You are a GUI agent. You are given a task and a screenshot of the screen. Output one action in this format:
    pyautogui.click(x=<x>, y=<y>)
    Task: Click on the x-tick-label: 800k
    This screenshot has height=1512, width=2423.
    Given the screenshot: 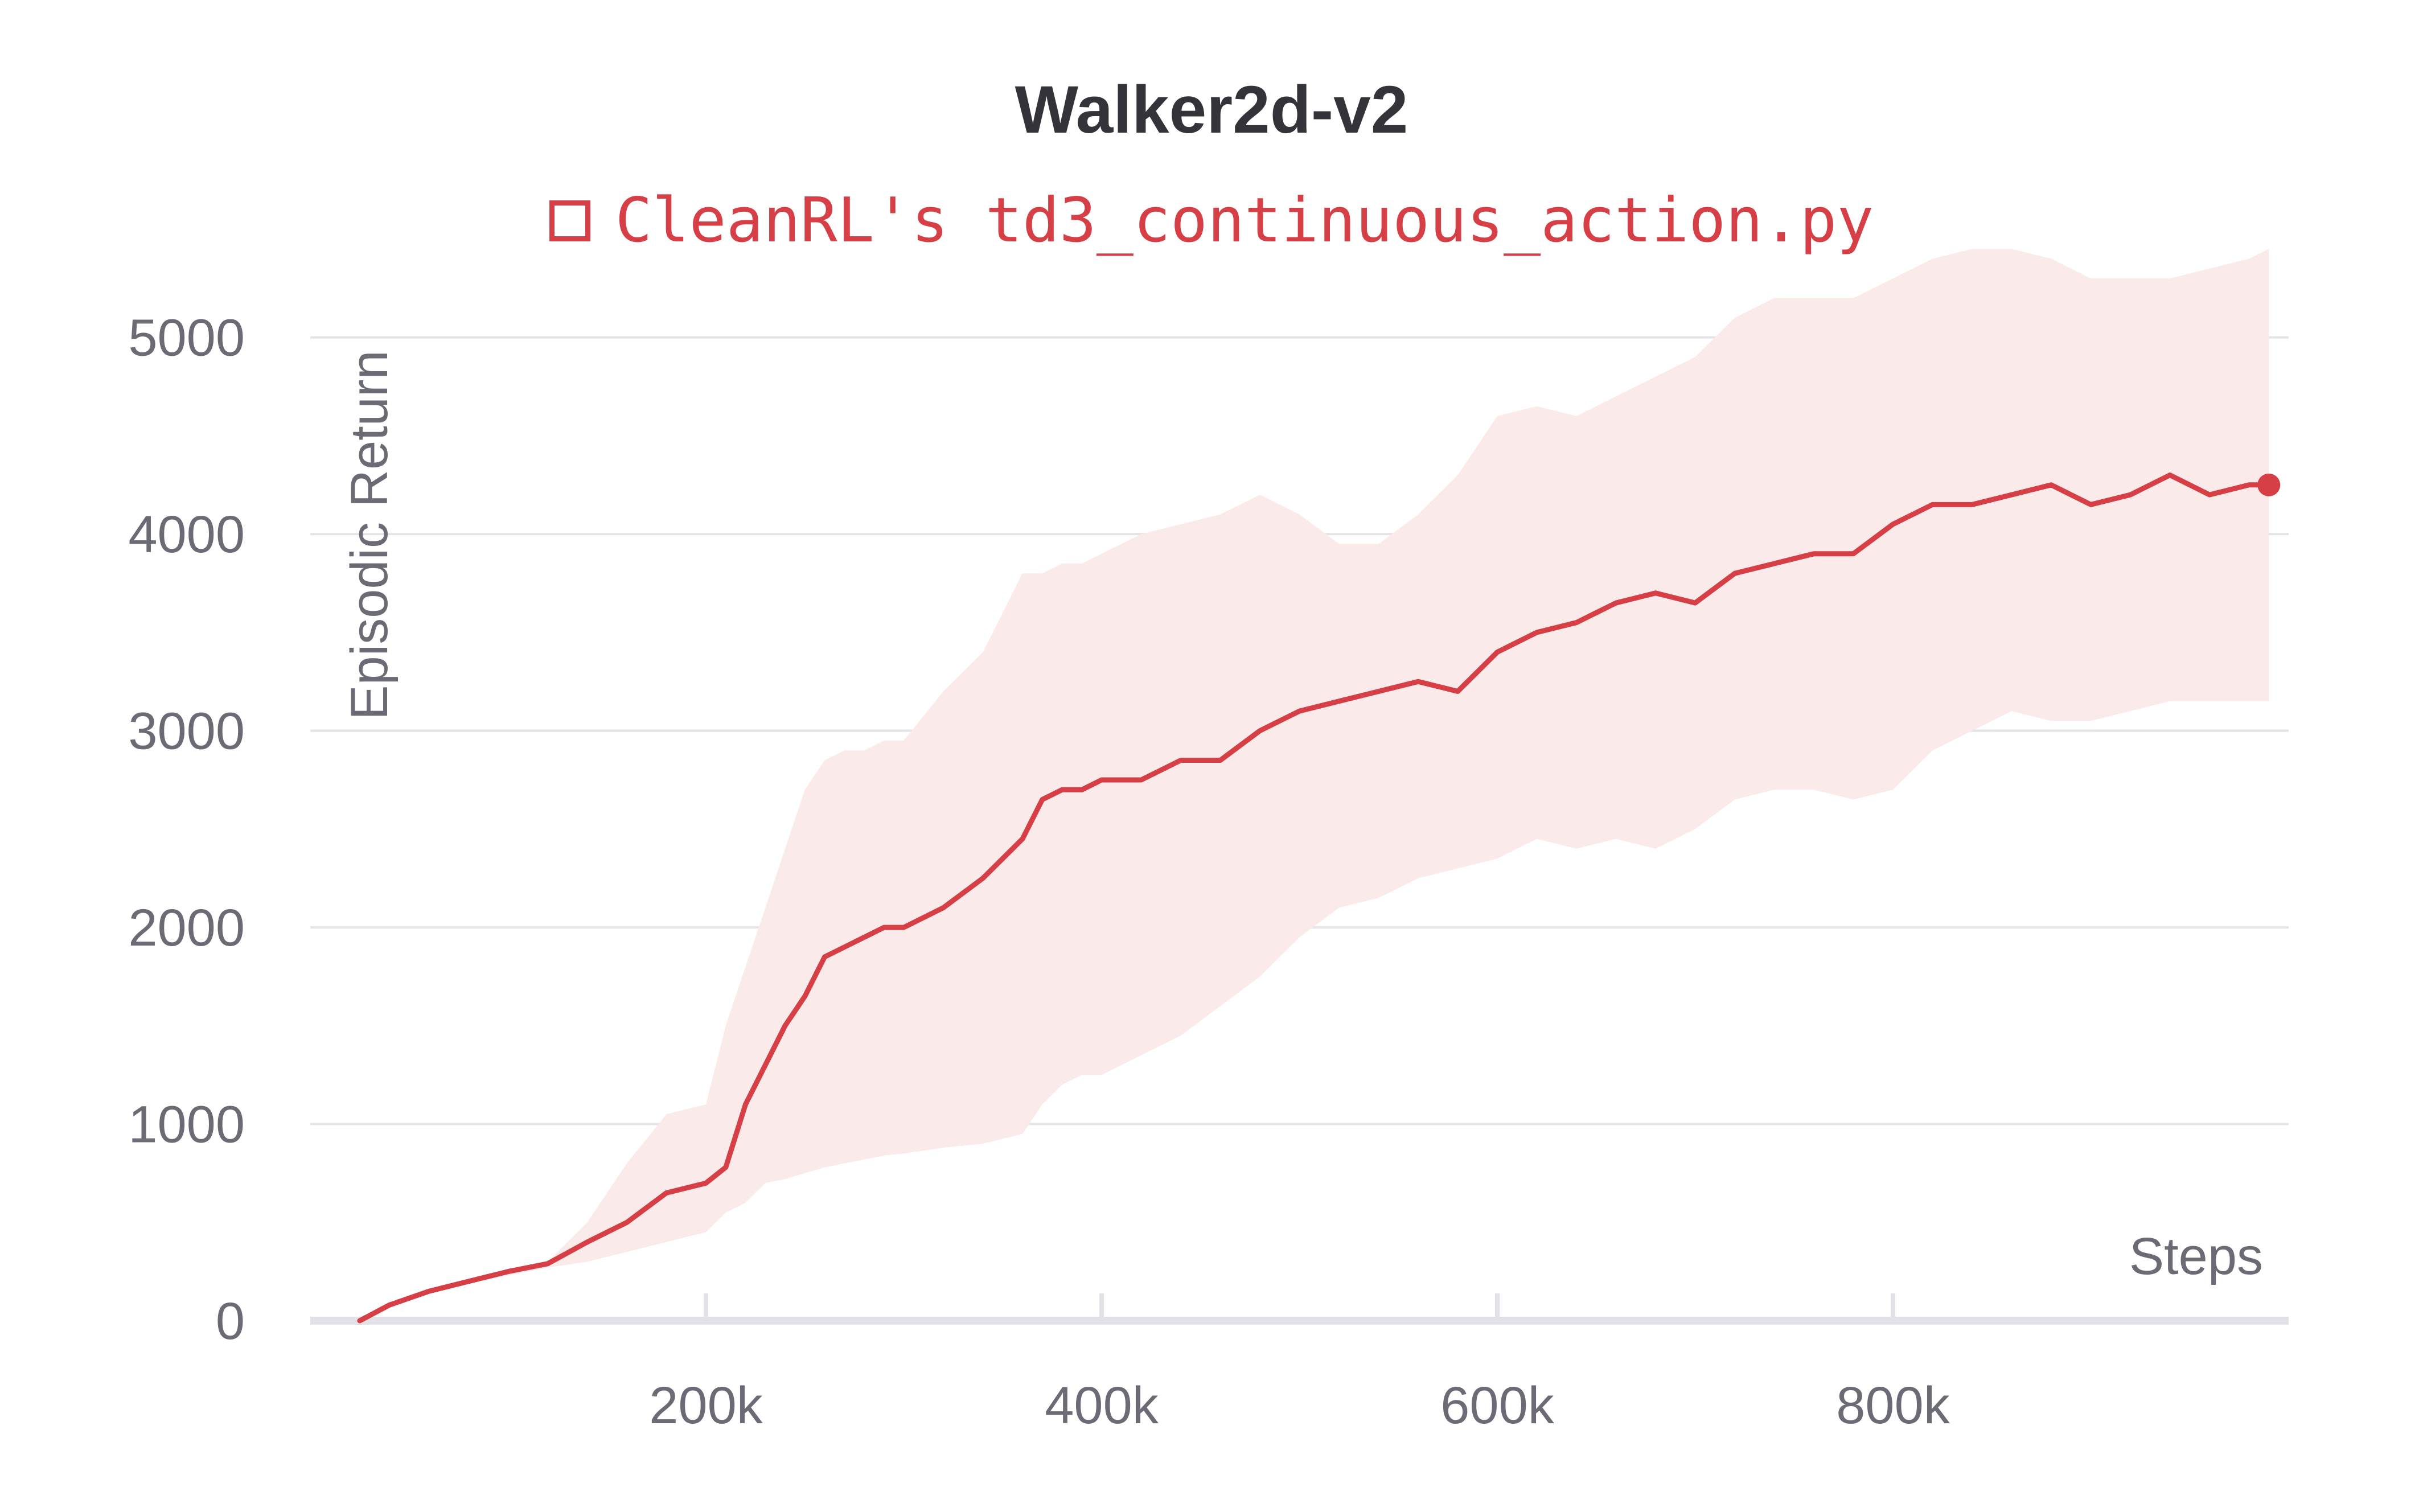 What is the action you would take?
    pyautogui.click(x=1893, y=1406)
    